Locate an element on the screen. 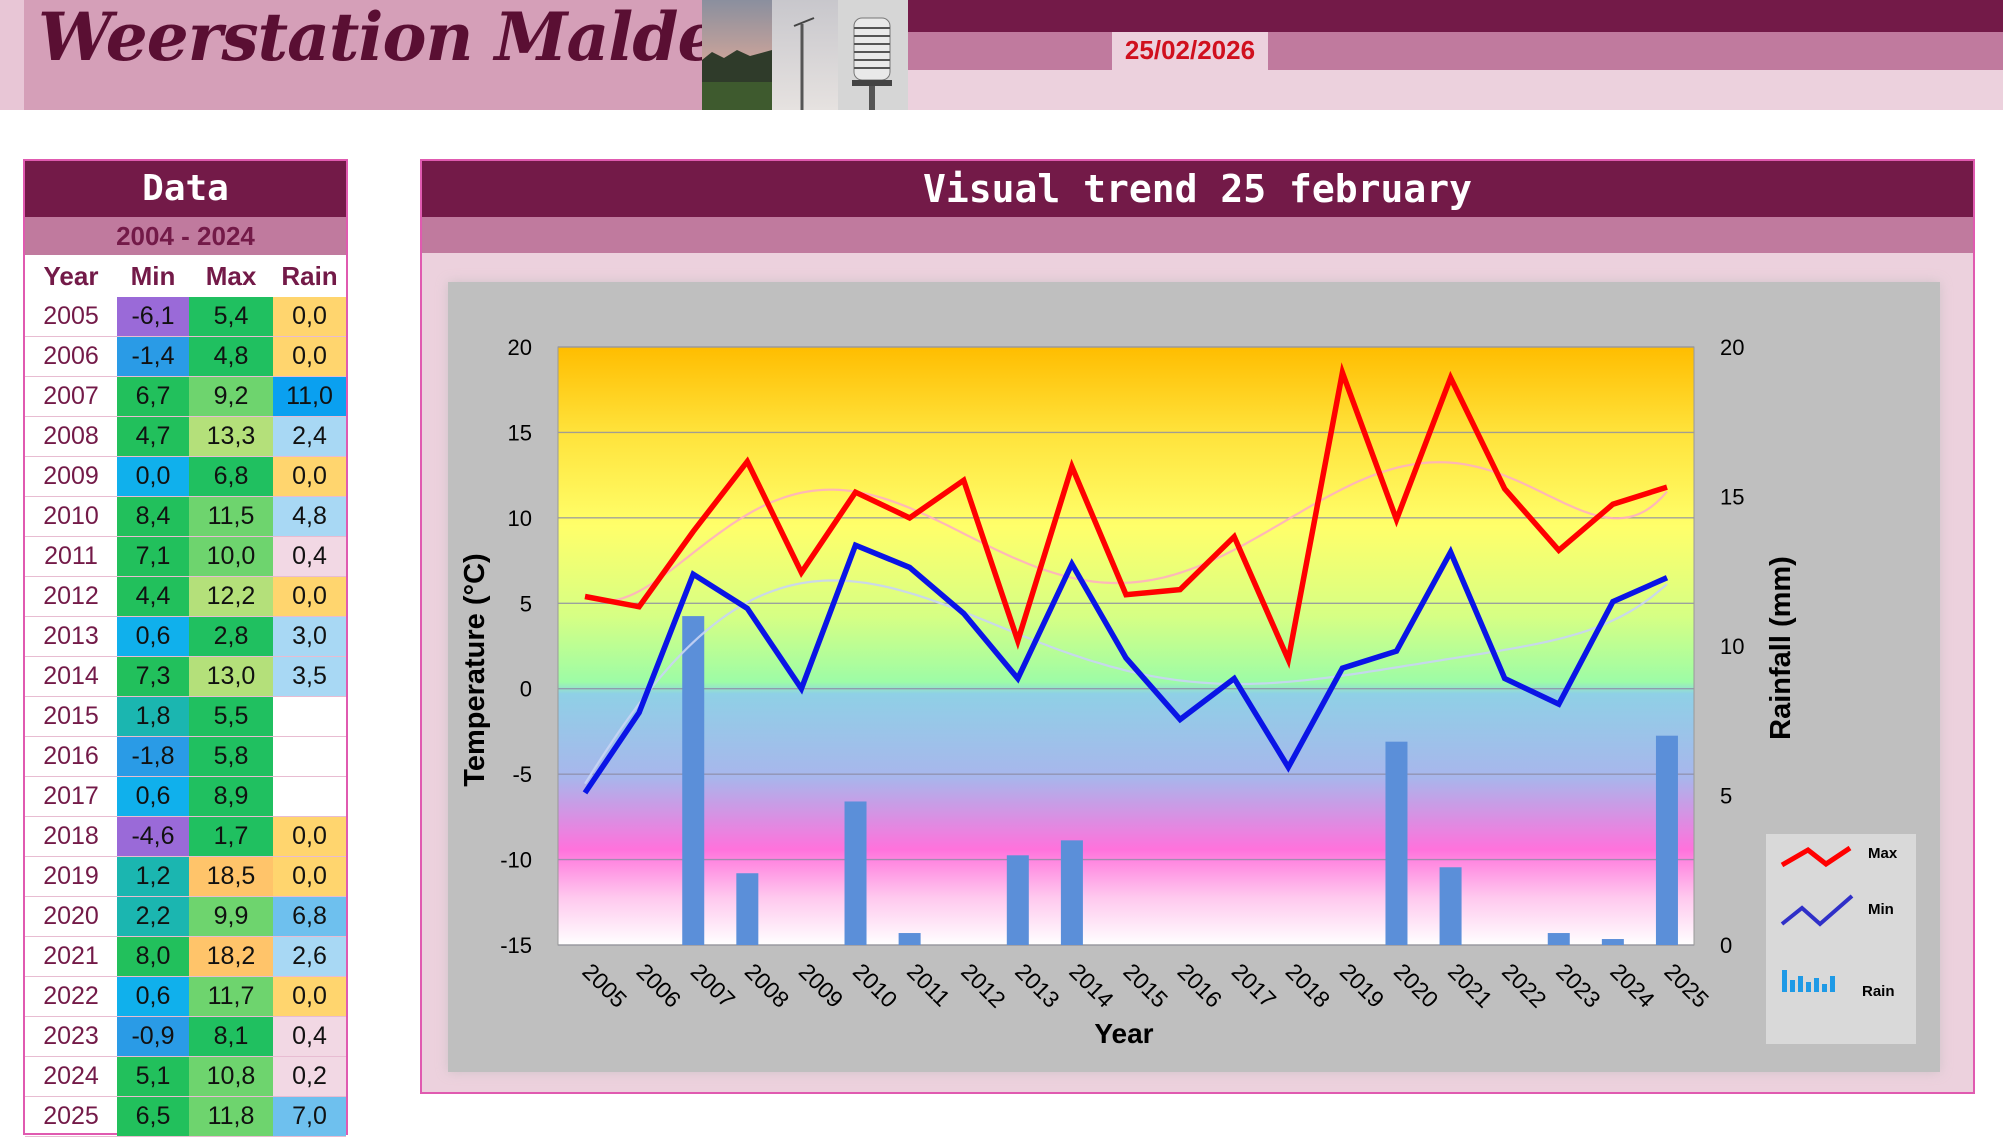  max-cell: 2,8 is located at coordinates (231, 636).